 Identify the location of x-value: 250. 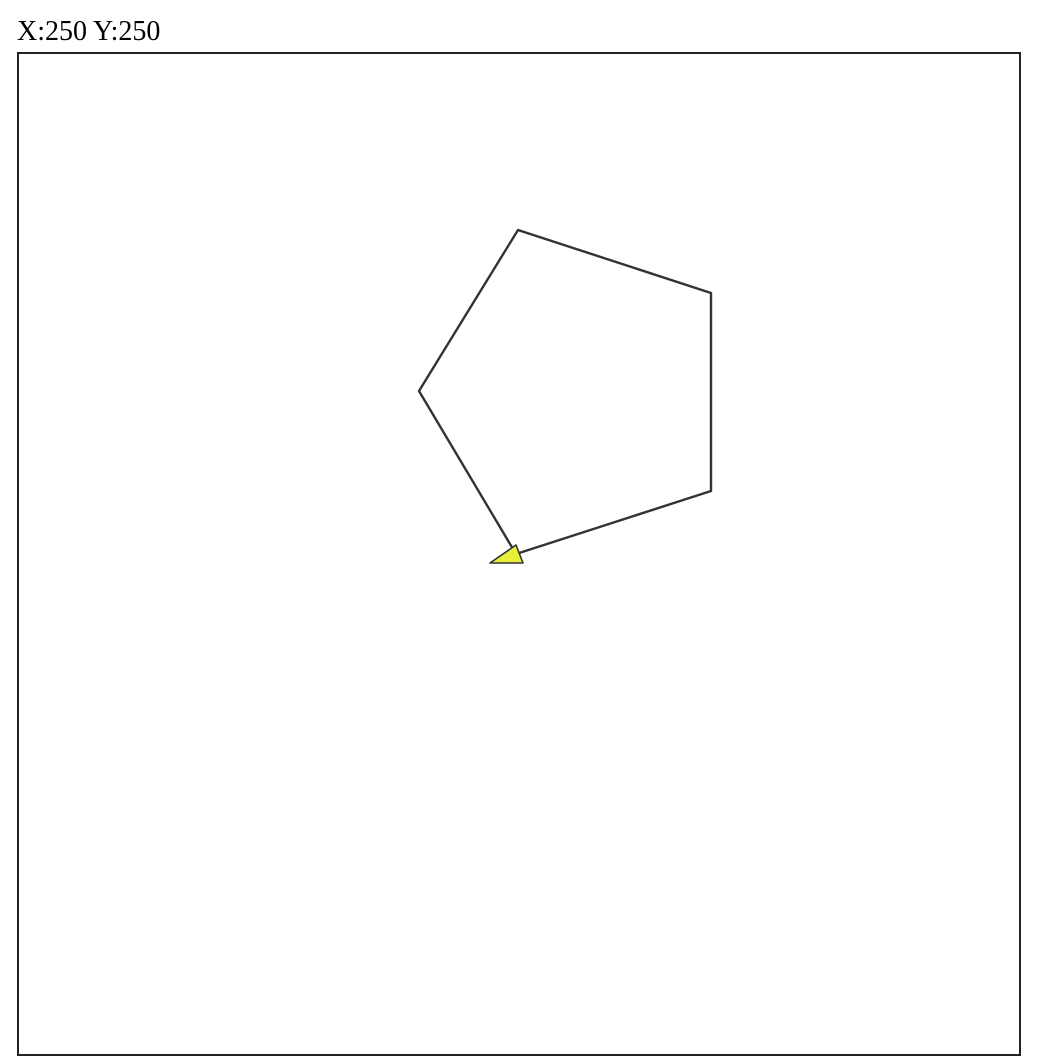
(66, 31).